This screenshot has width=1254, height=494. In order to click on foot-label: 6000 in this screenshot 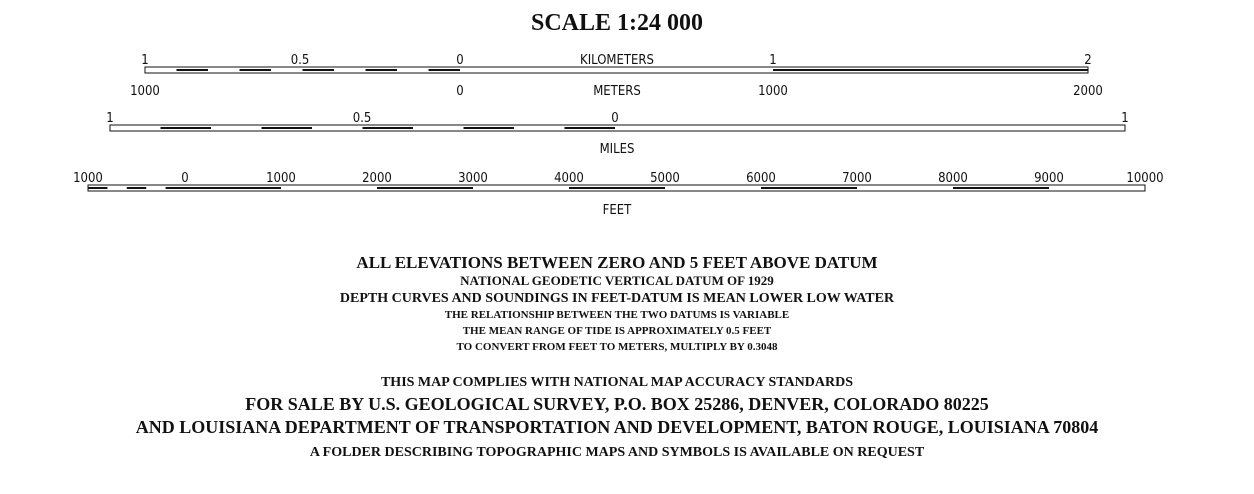, I will do `click(761, 178)`.